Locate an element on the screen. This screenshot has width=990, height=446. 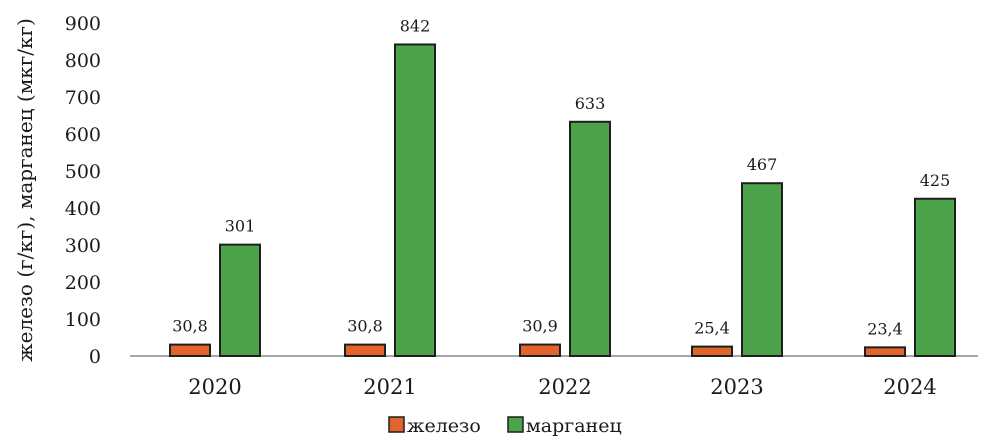
data-label-iron-2021: 30,8 is located at coordinates (365, 326).